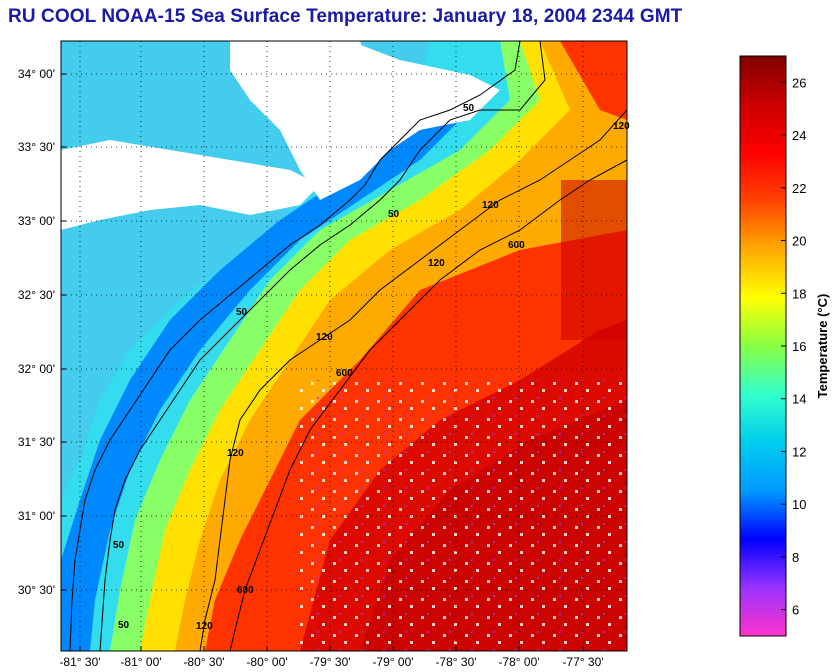  Describe the element at coordinates (36, 147) in the screenshot. I see `latitude-label: 33° 30'` at that location.